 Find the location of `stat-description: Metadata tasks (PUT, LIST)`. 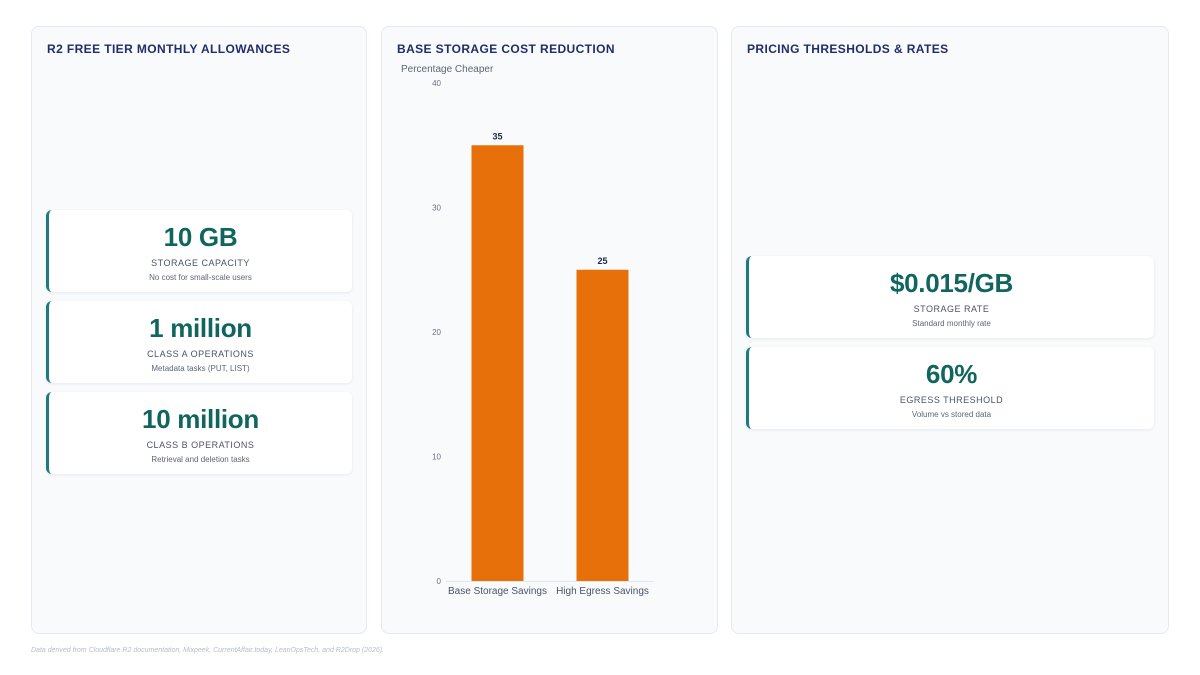

stat-description: Metadata tasks (PUT, LIST) is located at coordinates (200, 368).